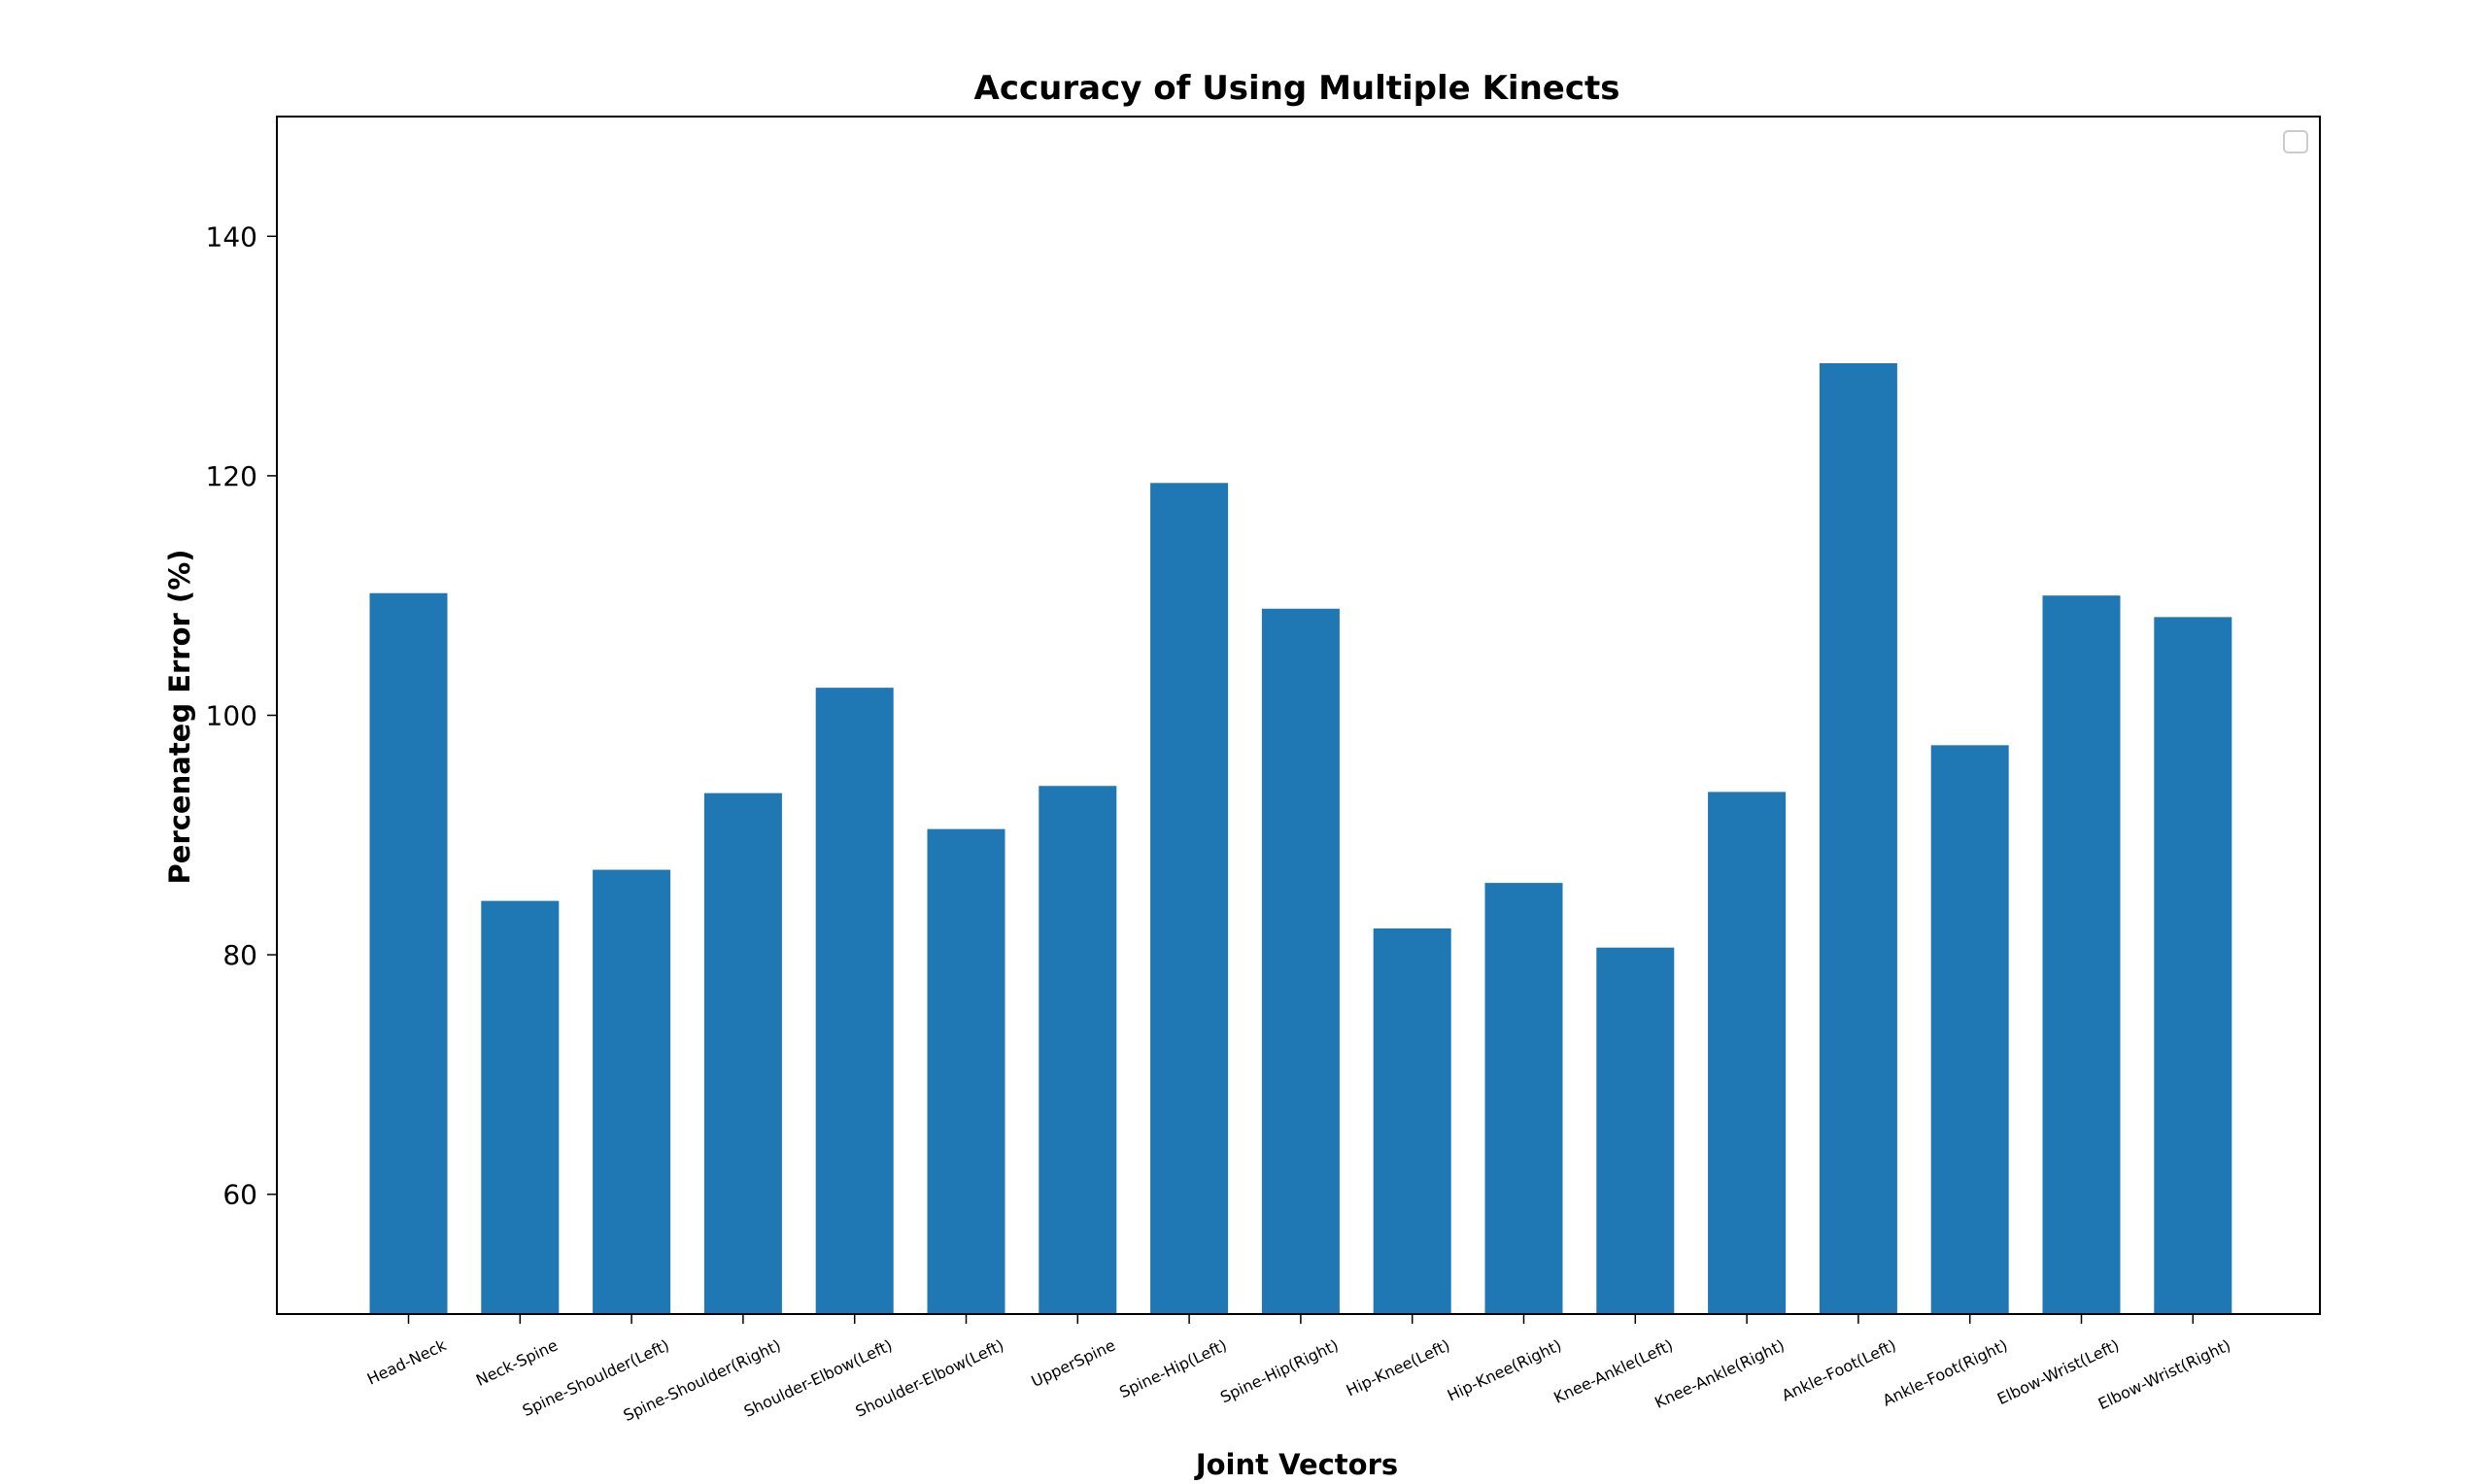 This screenshot has width=2487, height=1484. What do you see at coordinates (231, 236) in the screenshot?
I see `y-tick-label: 140` at bounding box center [231, 236].